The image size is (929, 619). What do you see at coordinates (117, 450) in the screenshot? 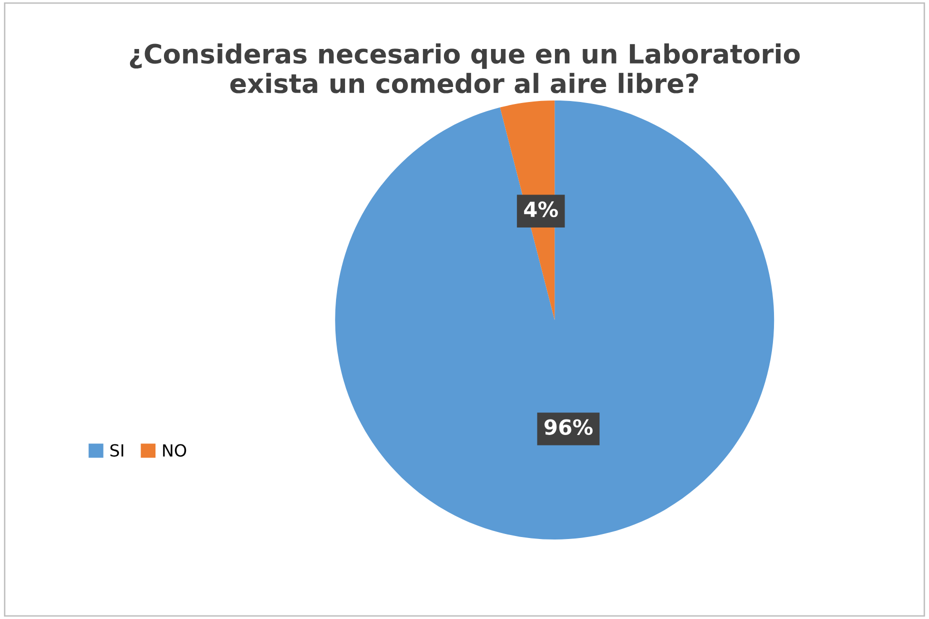
I see `legend-label: SI` at bounding box center [117, 450].